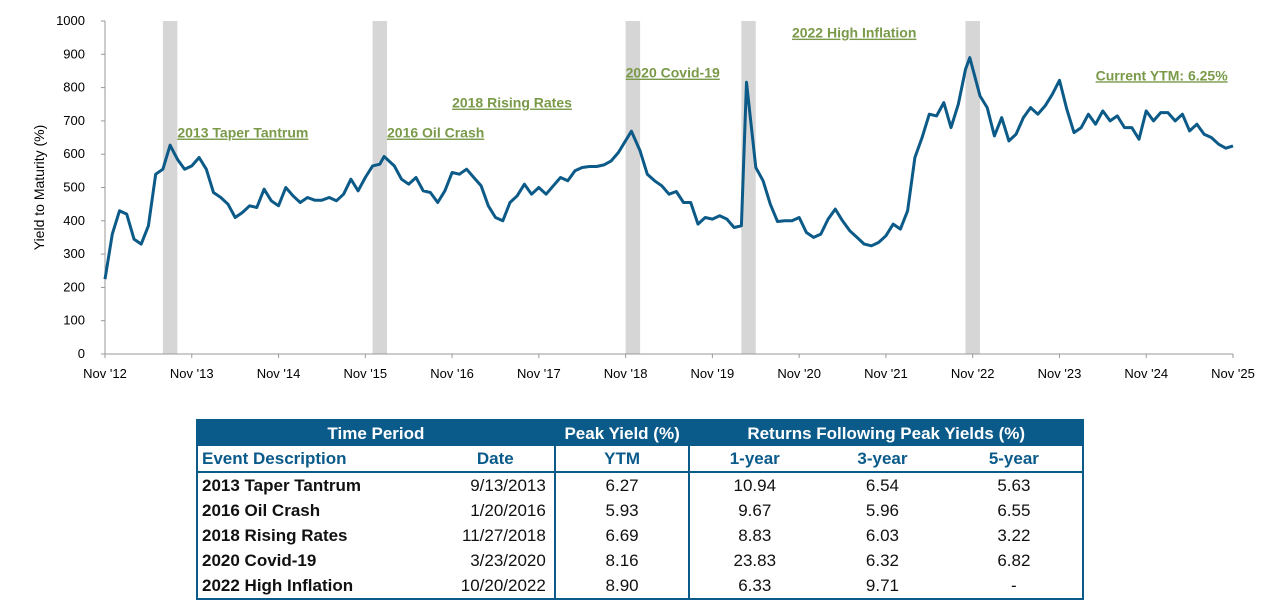  What do you see at coordinates (621, 459) in the screenshot?
I see `header-ytm: YTM` at bounding box center [621, 459].